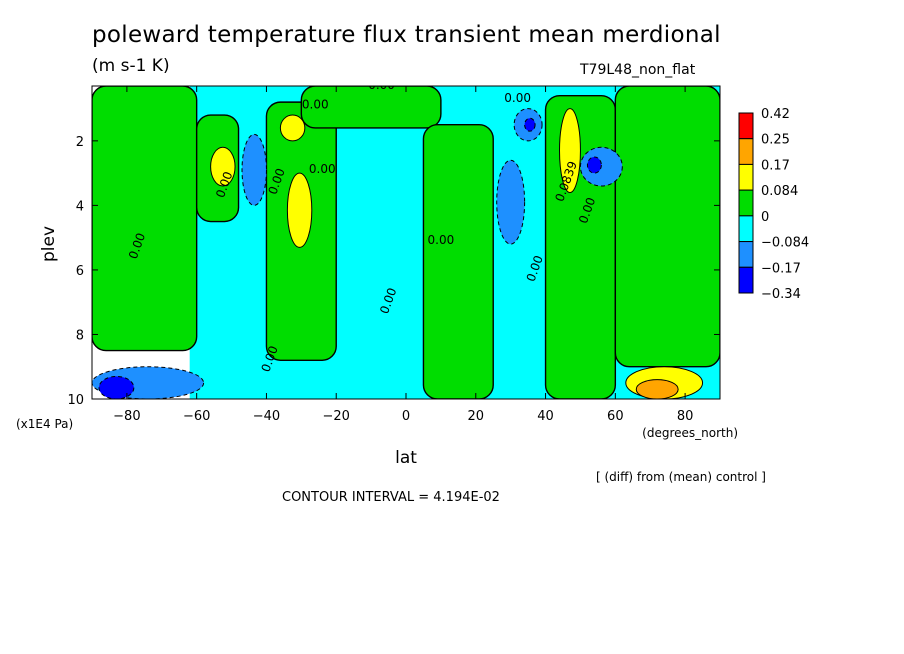  I want to click on colorbar-label: −0.34, so click(781, 294).